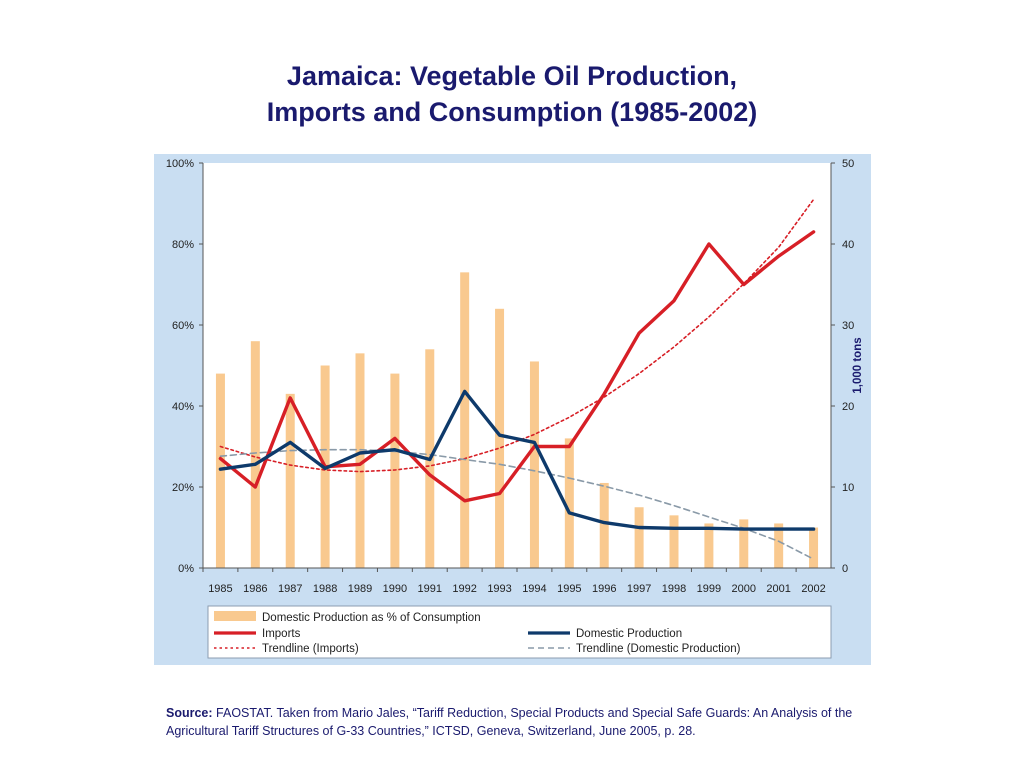 This screenshot has height=773, width=1024. What do you see at coordinates (813, 548) in the screenshot?
I see `bar-domestic-share-2002` at bounding box center [813, 548].